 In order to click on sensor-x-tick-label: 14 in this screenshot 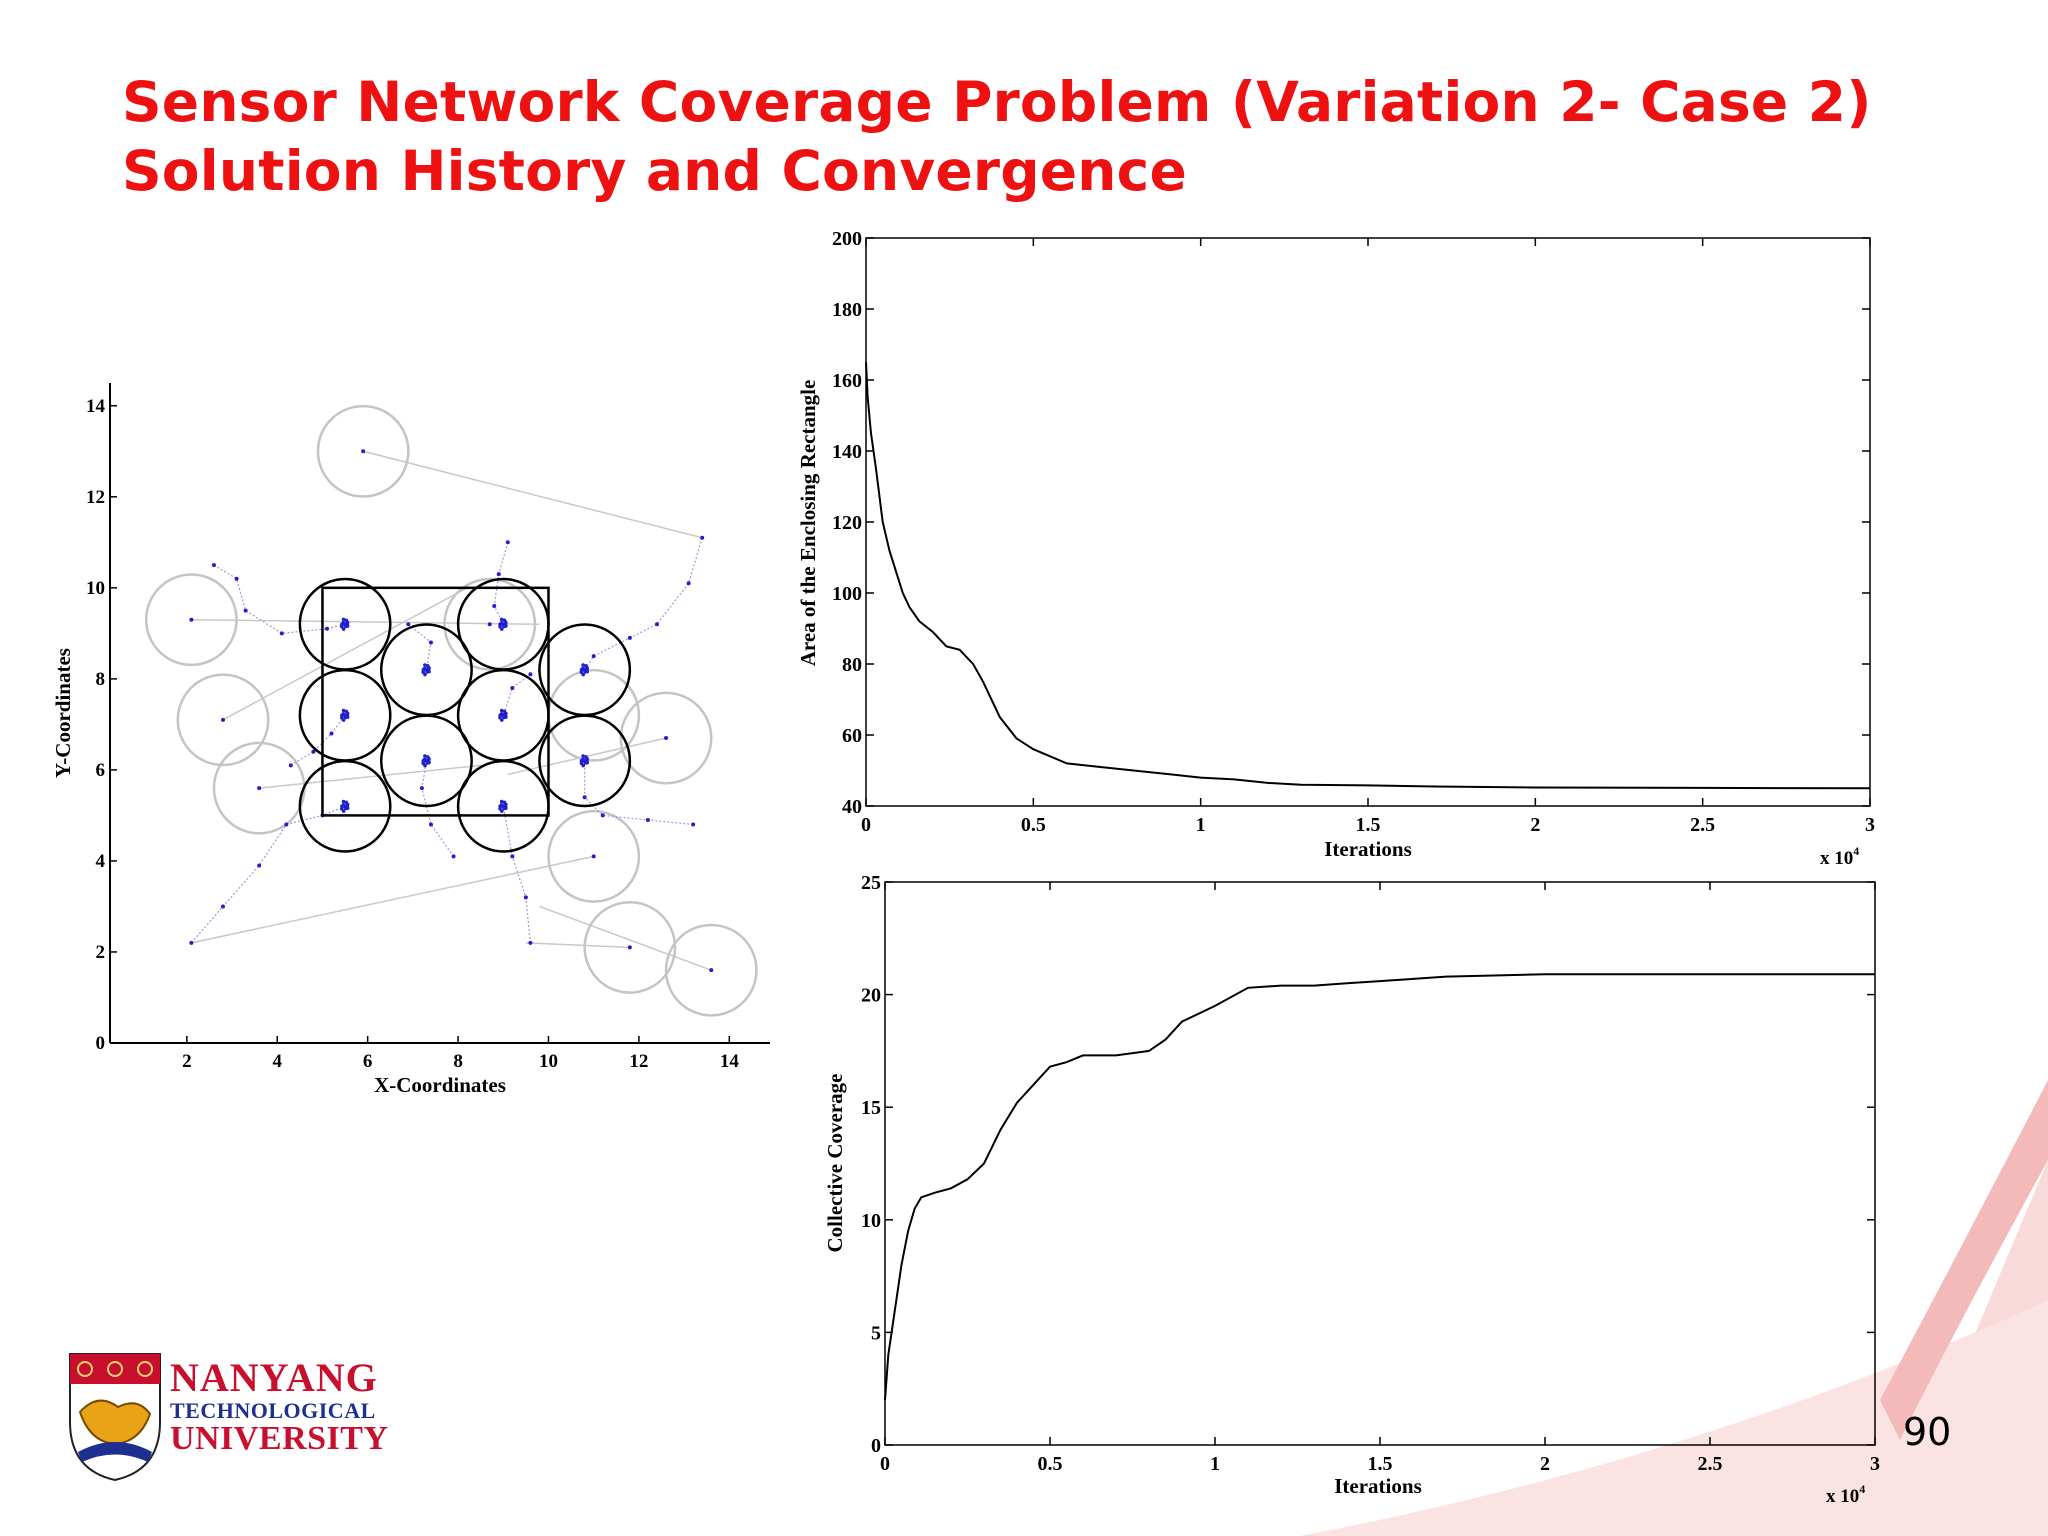, I will do `click(730, 1061)`.